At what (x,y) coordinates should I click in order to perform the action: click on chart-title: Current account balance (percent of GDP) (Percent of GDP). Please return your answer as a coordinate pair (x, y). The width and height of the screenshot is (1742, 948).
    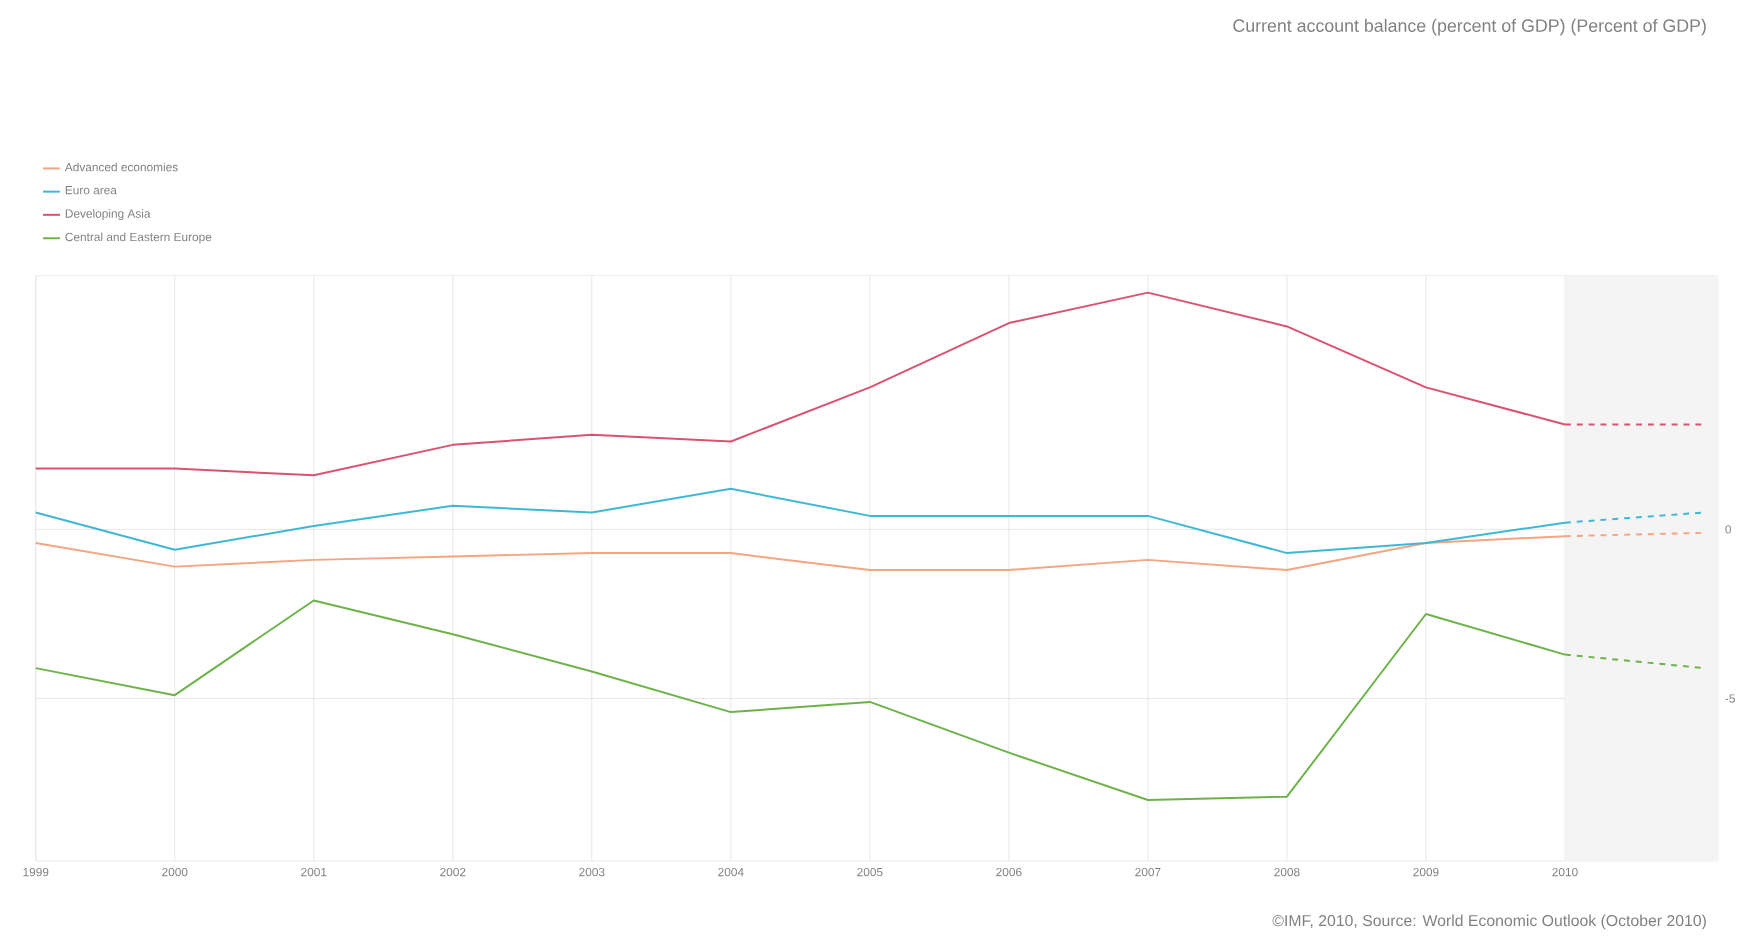
    Looking at the image, I should click on (1469, 27).